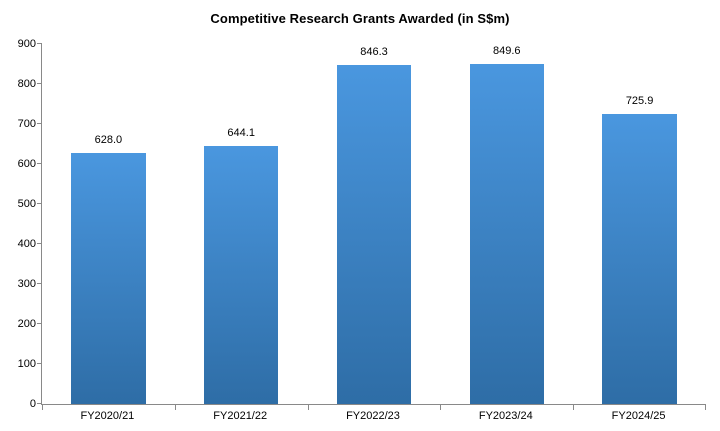 Image resolution: width=720 pixels, height=431 pixels. What do you see at coordinates (107, 416) in the screenshot?
I see `x-tick-label: FY2020/21` at bounding box center [107, 416].